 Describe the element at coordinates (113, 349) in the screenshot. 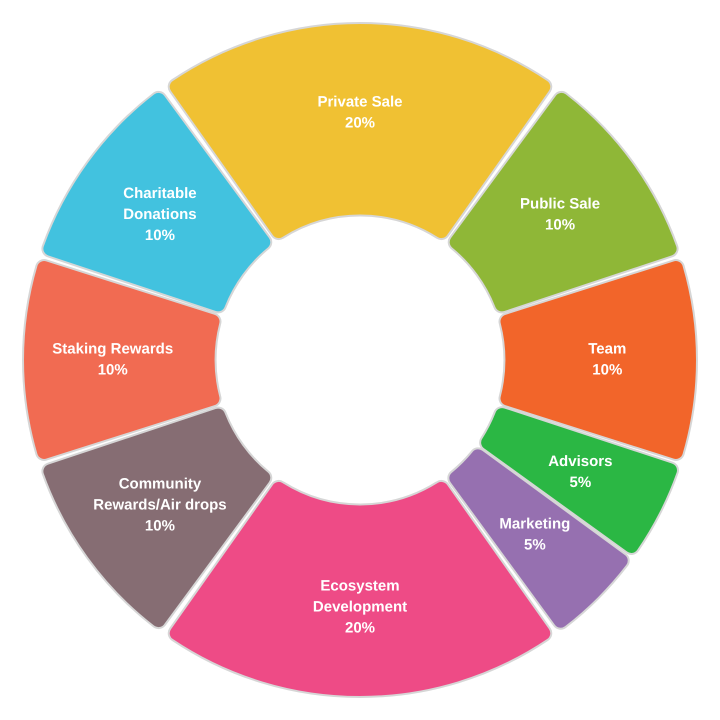

I see `slice-label: Staking Rewards` at that location.